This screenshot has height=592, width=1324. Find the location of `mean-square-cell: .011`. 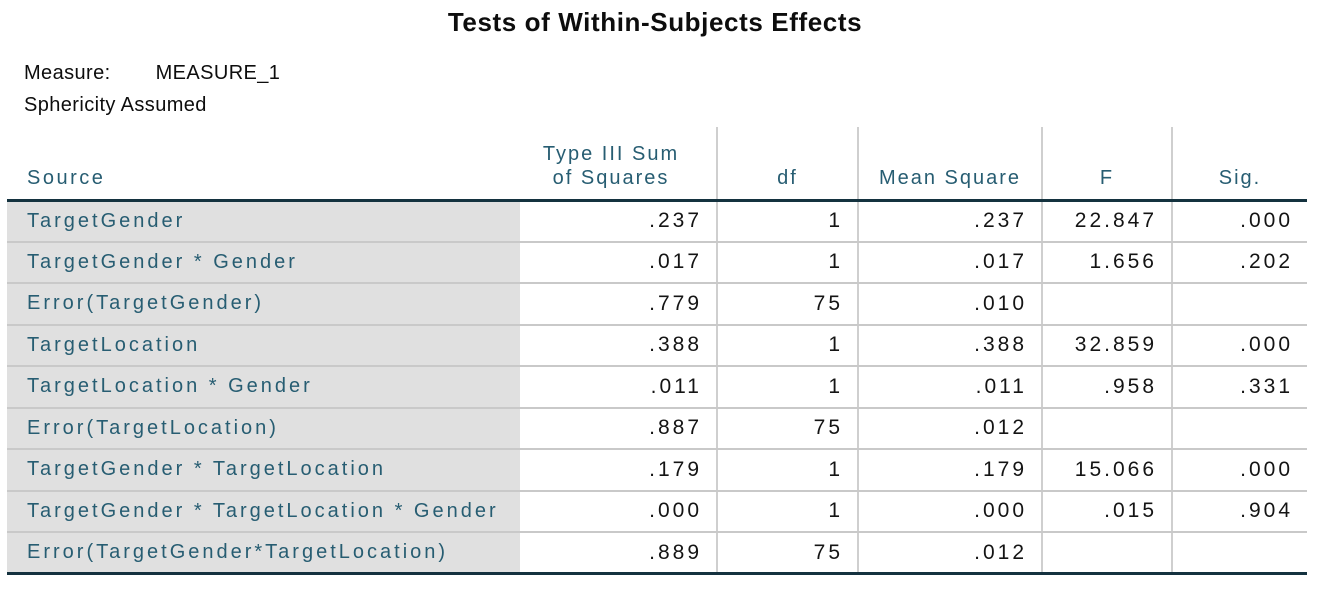

mean-square-cell: .011 is located at coordinates (949, 387).